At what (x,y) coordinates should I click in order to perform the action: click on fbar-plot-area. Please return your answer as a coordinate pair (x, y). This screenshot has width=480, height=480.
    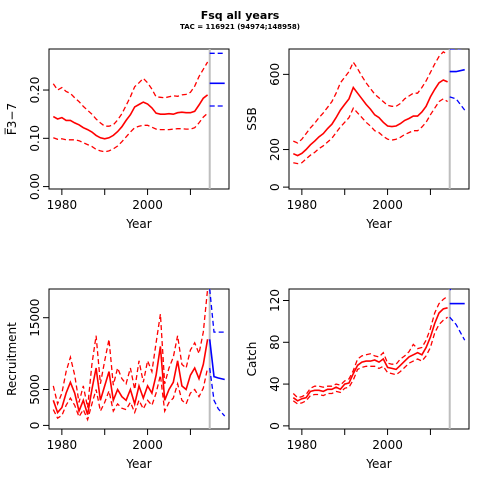
    Looking at the image, I should click on (138, 119).